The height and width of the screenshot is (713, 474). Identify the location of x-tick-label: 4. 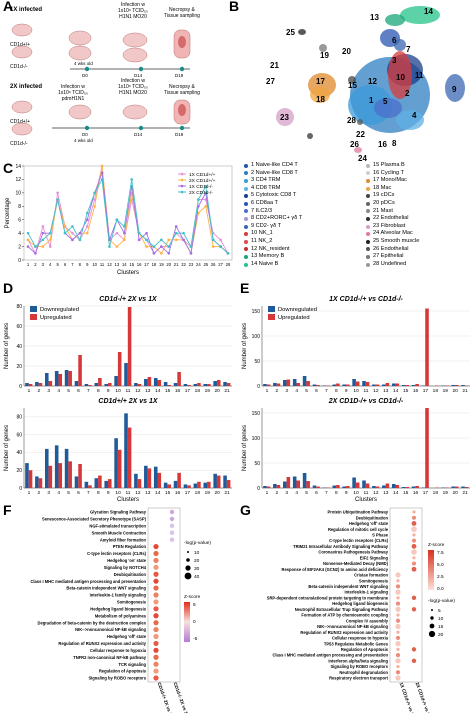
(296, 391).